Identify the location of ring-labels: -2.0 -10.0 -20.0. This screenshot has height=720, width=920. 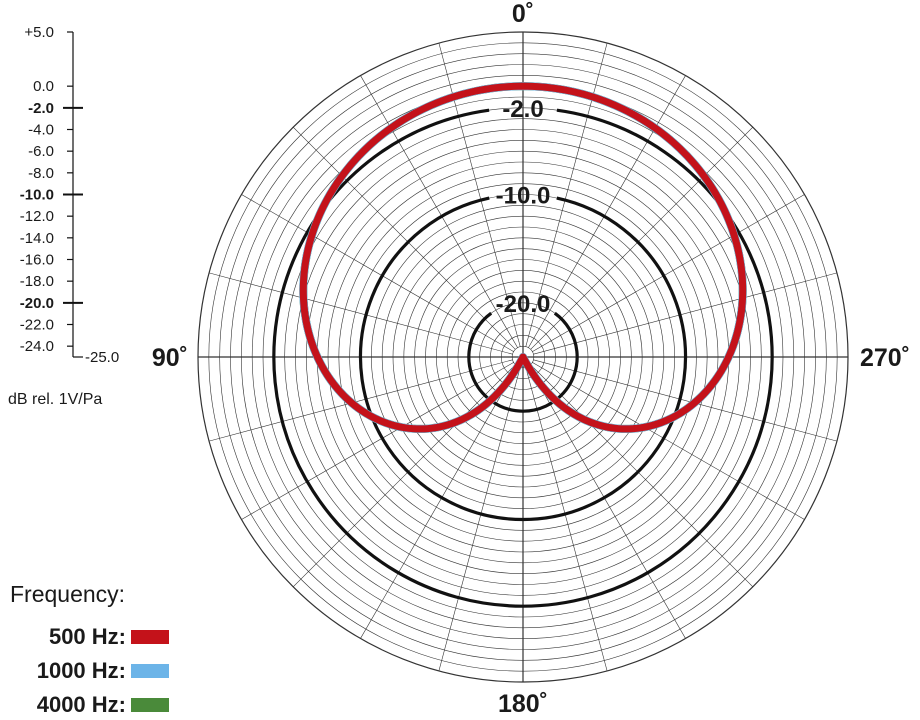
(523, 207).